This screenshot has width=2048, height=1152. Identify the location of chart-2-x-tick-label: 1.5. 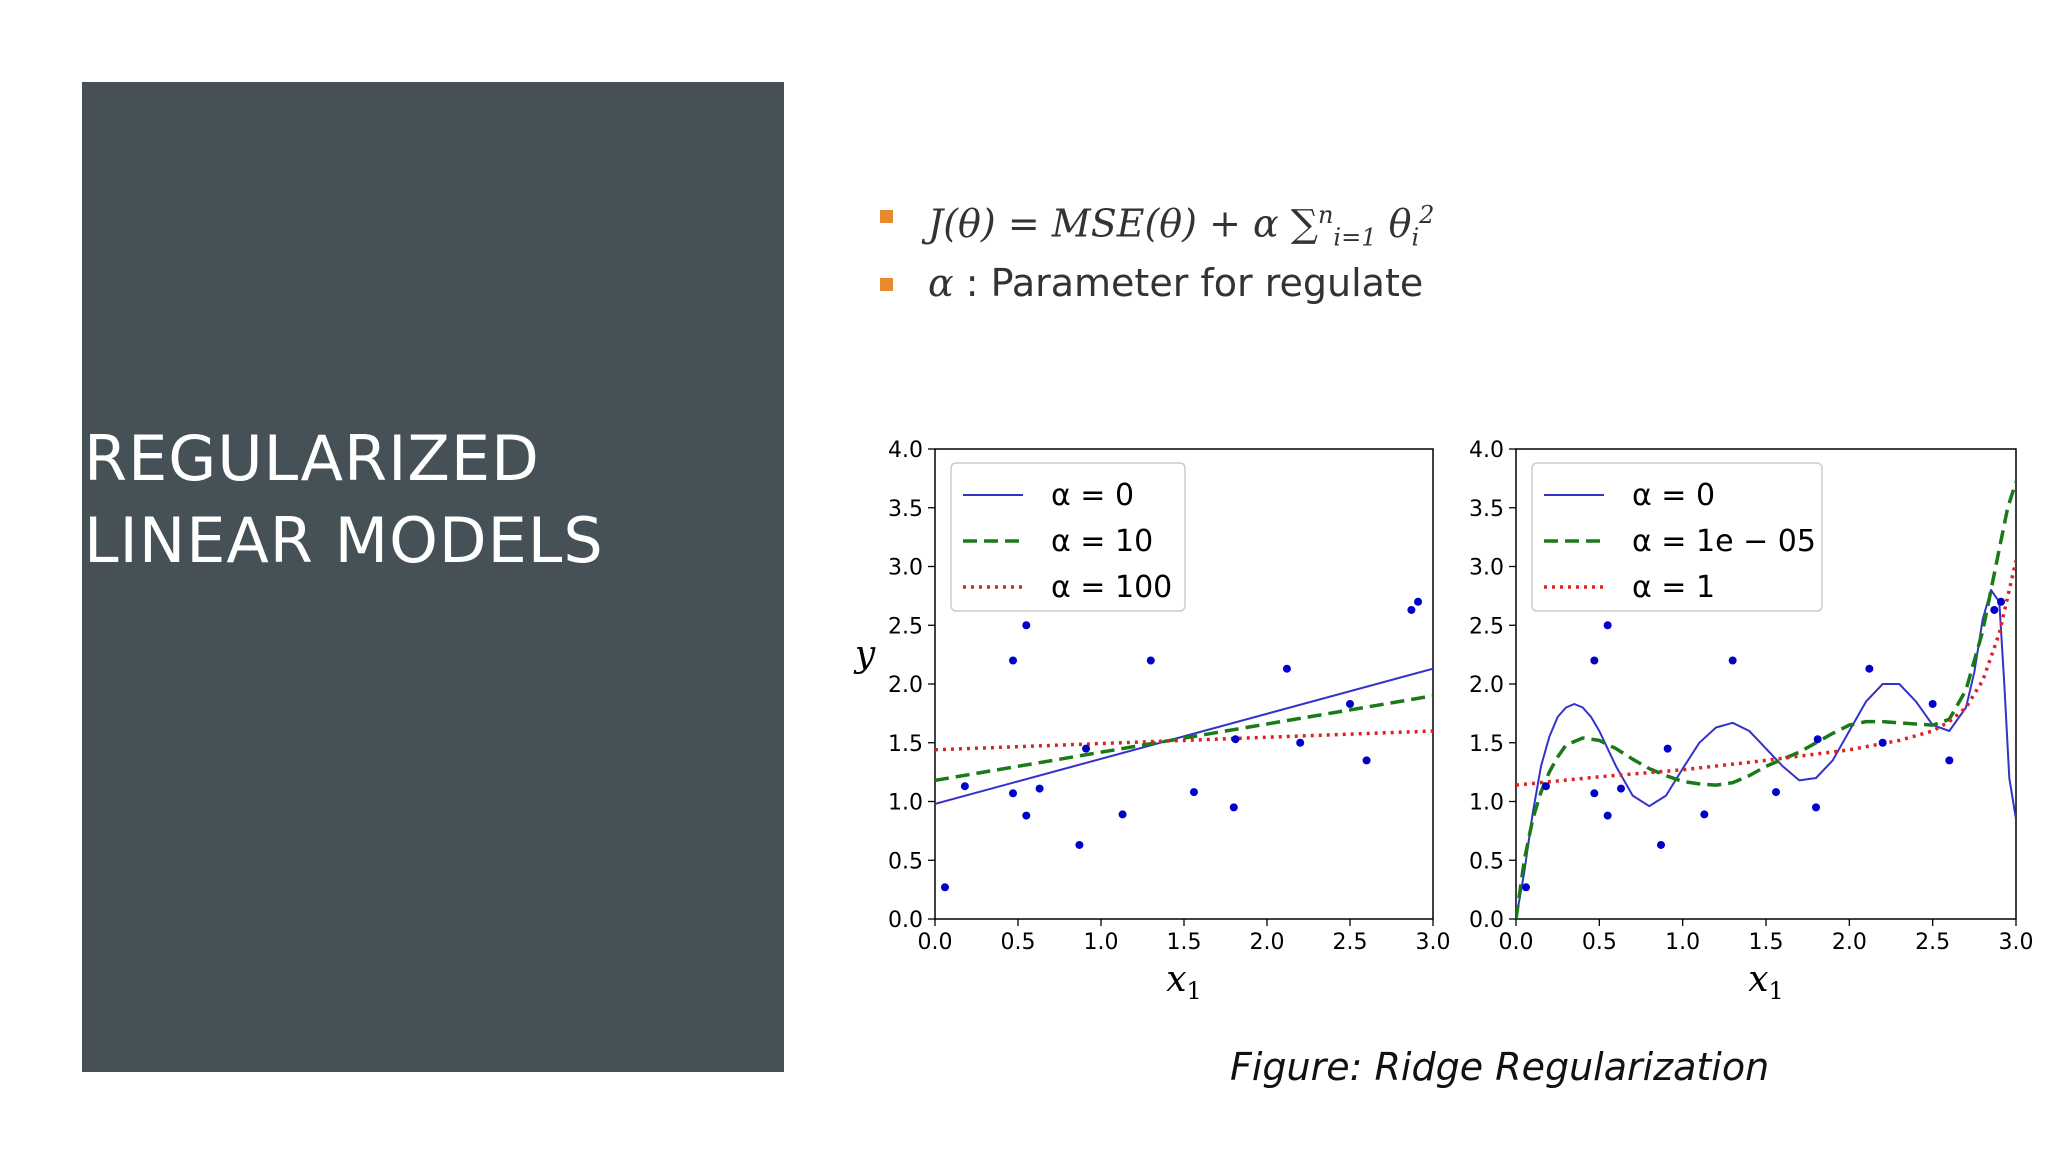
(1766, 942).